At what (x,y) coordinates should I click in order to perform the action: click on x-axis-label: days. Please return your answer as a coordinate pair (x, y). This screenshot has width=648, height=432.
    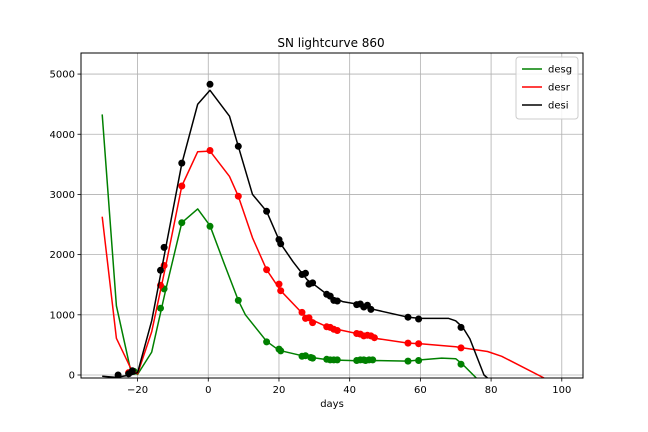
    Looking at the image, I should click on (332, 404).